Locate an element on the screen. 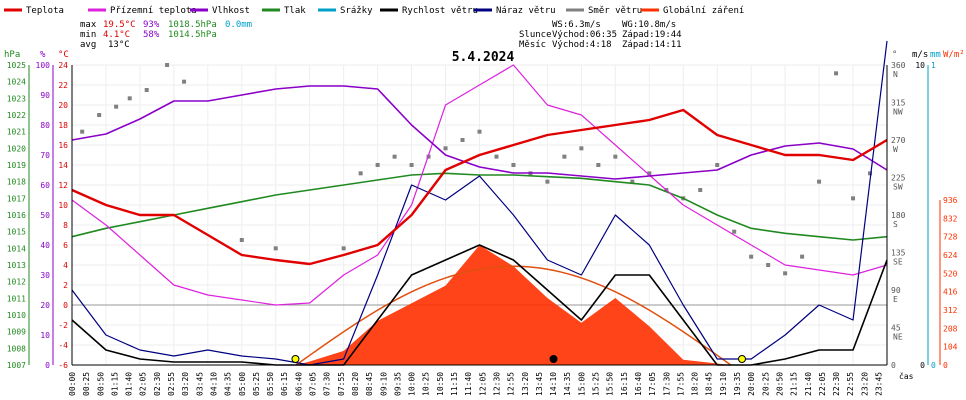 This screenshot has width=966, height=400. radiation-theoretical-curve is located at coordinates (513, 315).